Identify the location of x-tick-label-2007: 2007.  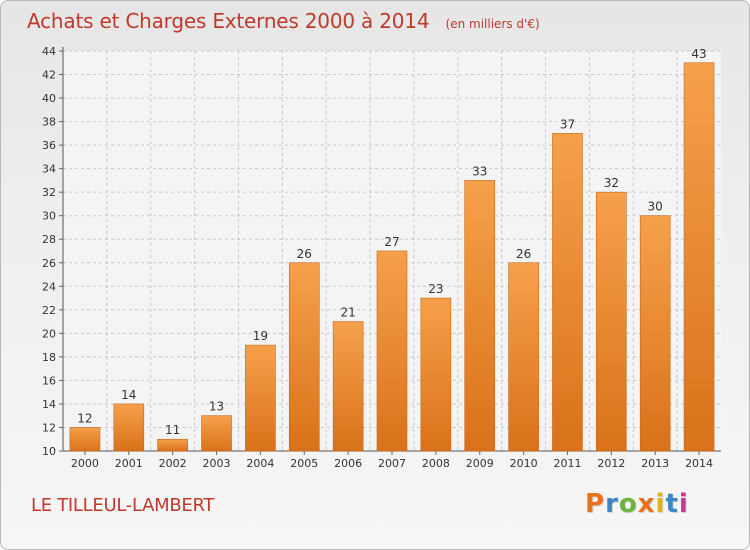
(392, 463).